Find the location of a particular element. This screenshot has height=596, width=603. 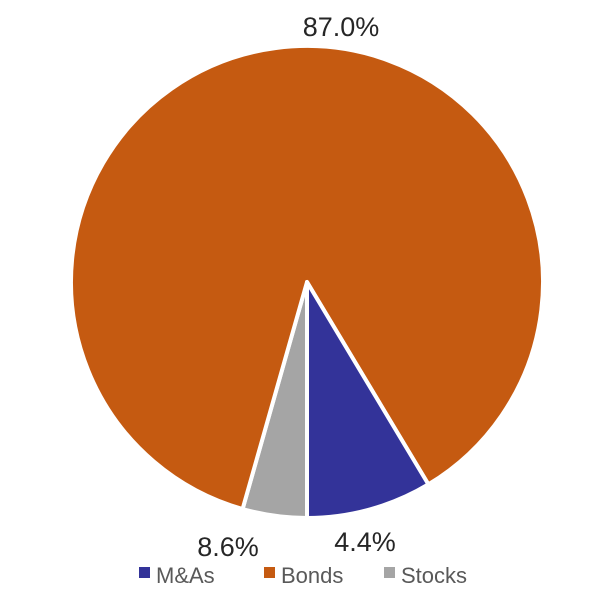

data-label-stocks: 4.4% is located at coordinates (365, 542).